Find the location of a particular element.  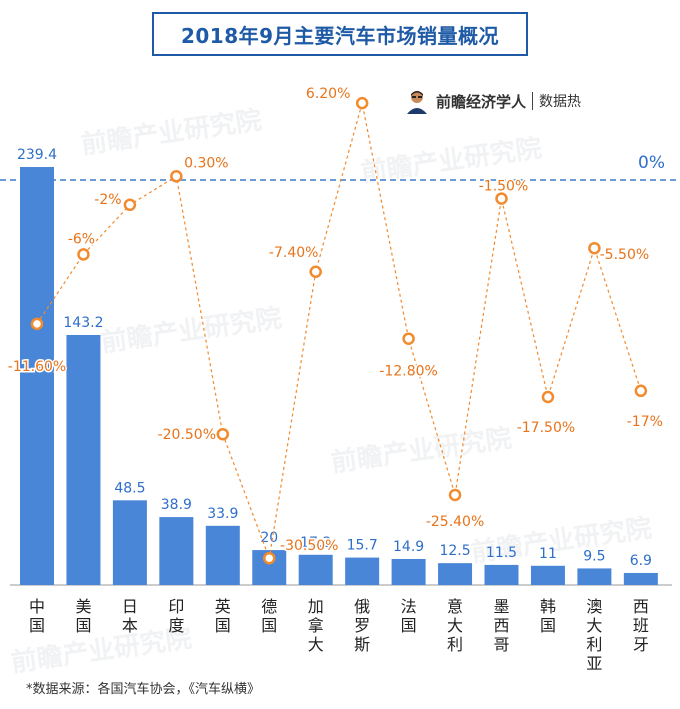

growth-rate-label: -12.80% is located at coordinates (408, 372).